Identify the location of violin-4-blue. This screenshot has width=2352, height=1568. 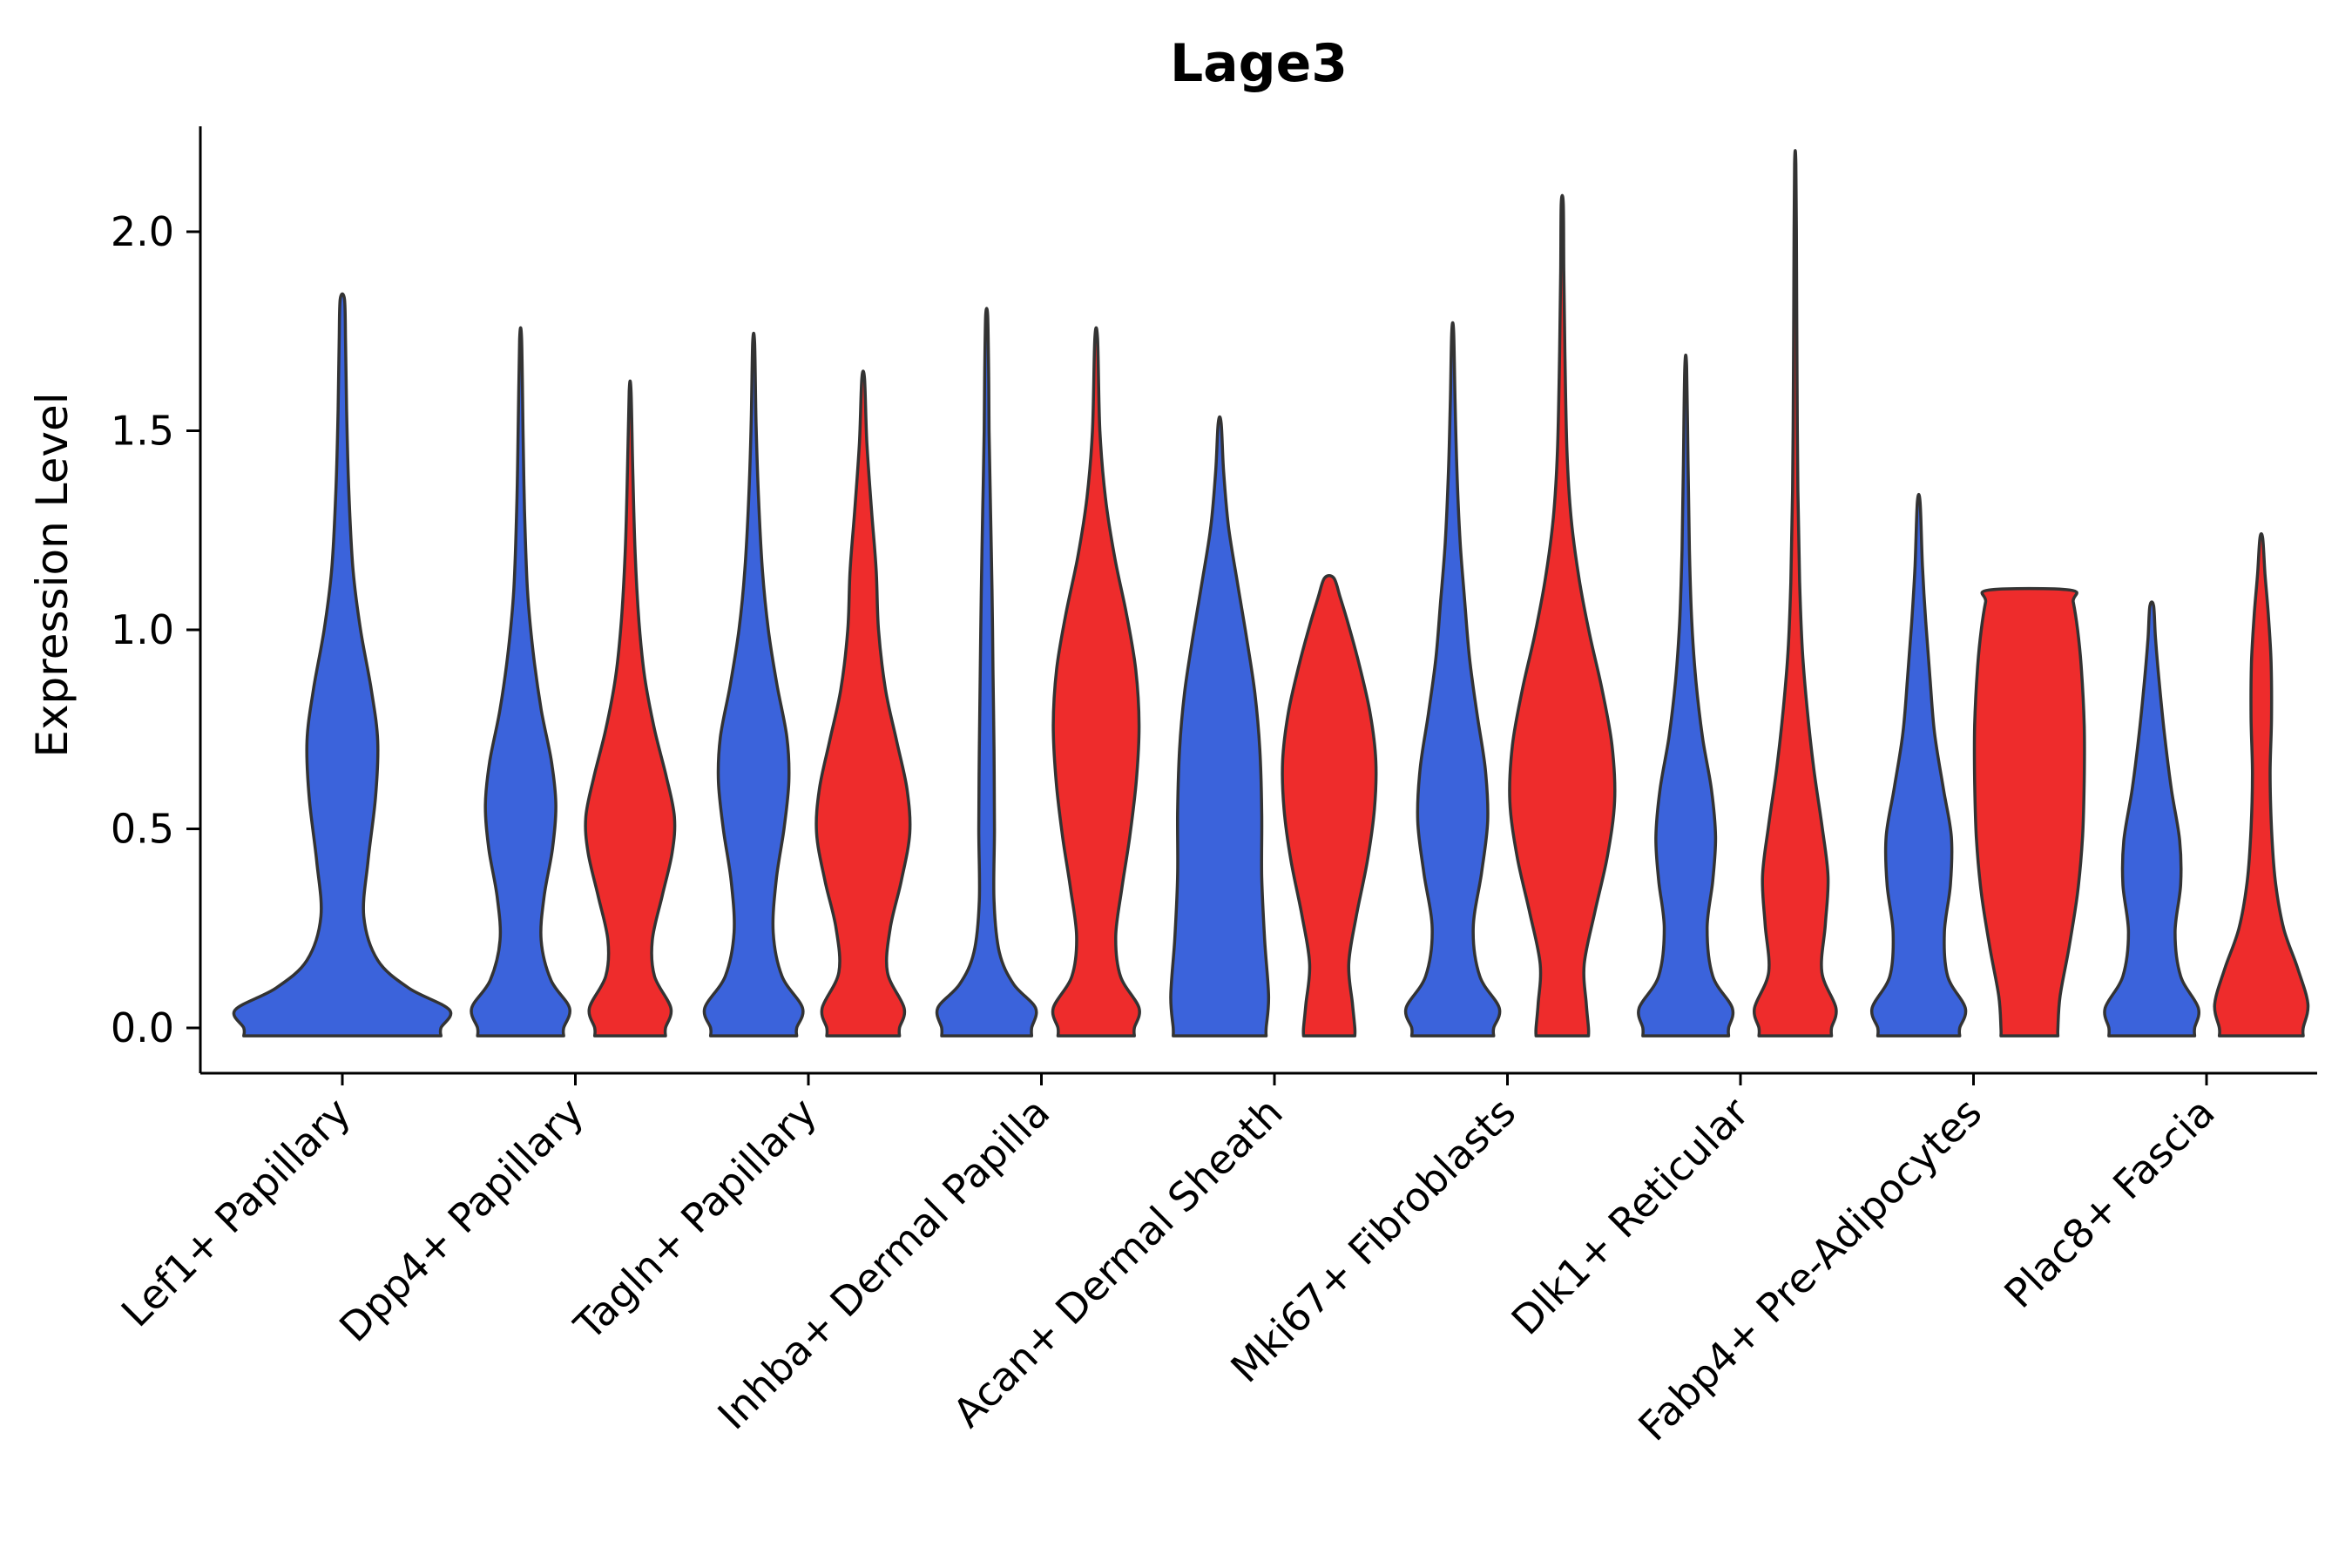
(1220, 726).